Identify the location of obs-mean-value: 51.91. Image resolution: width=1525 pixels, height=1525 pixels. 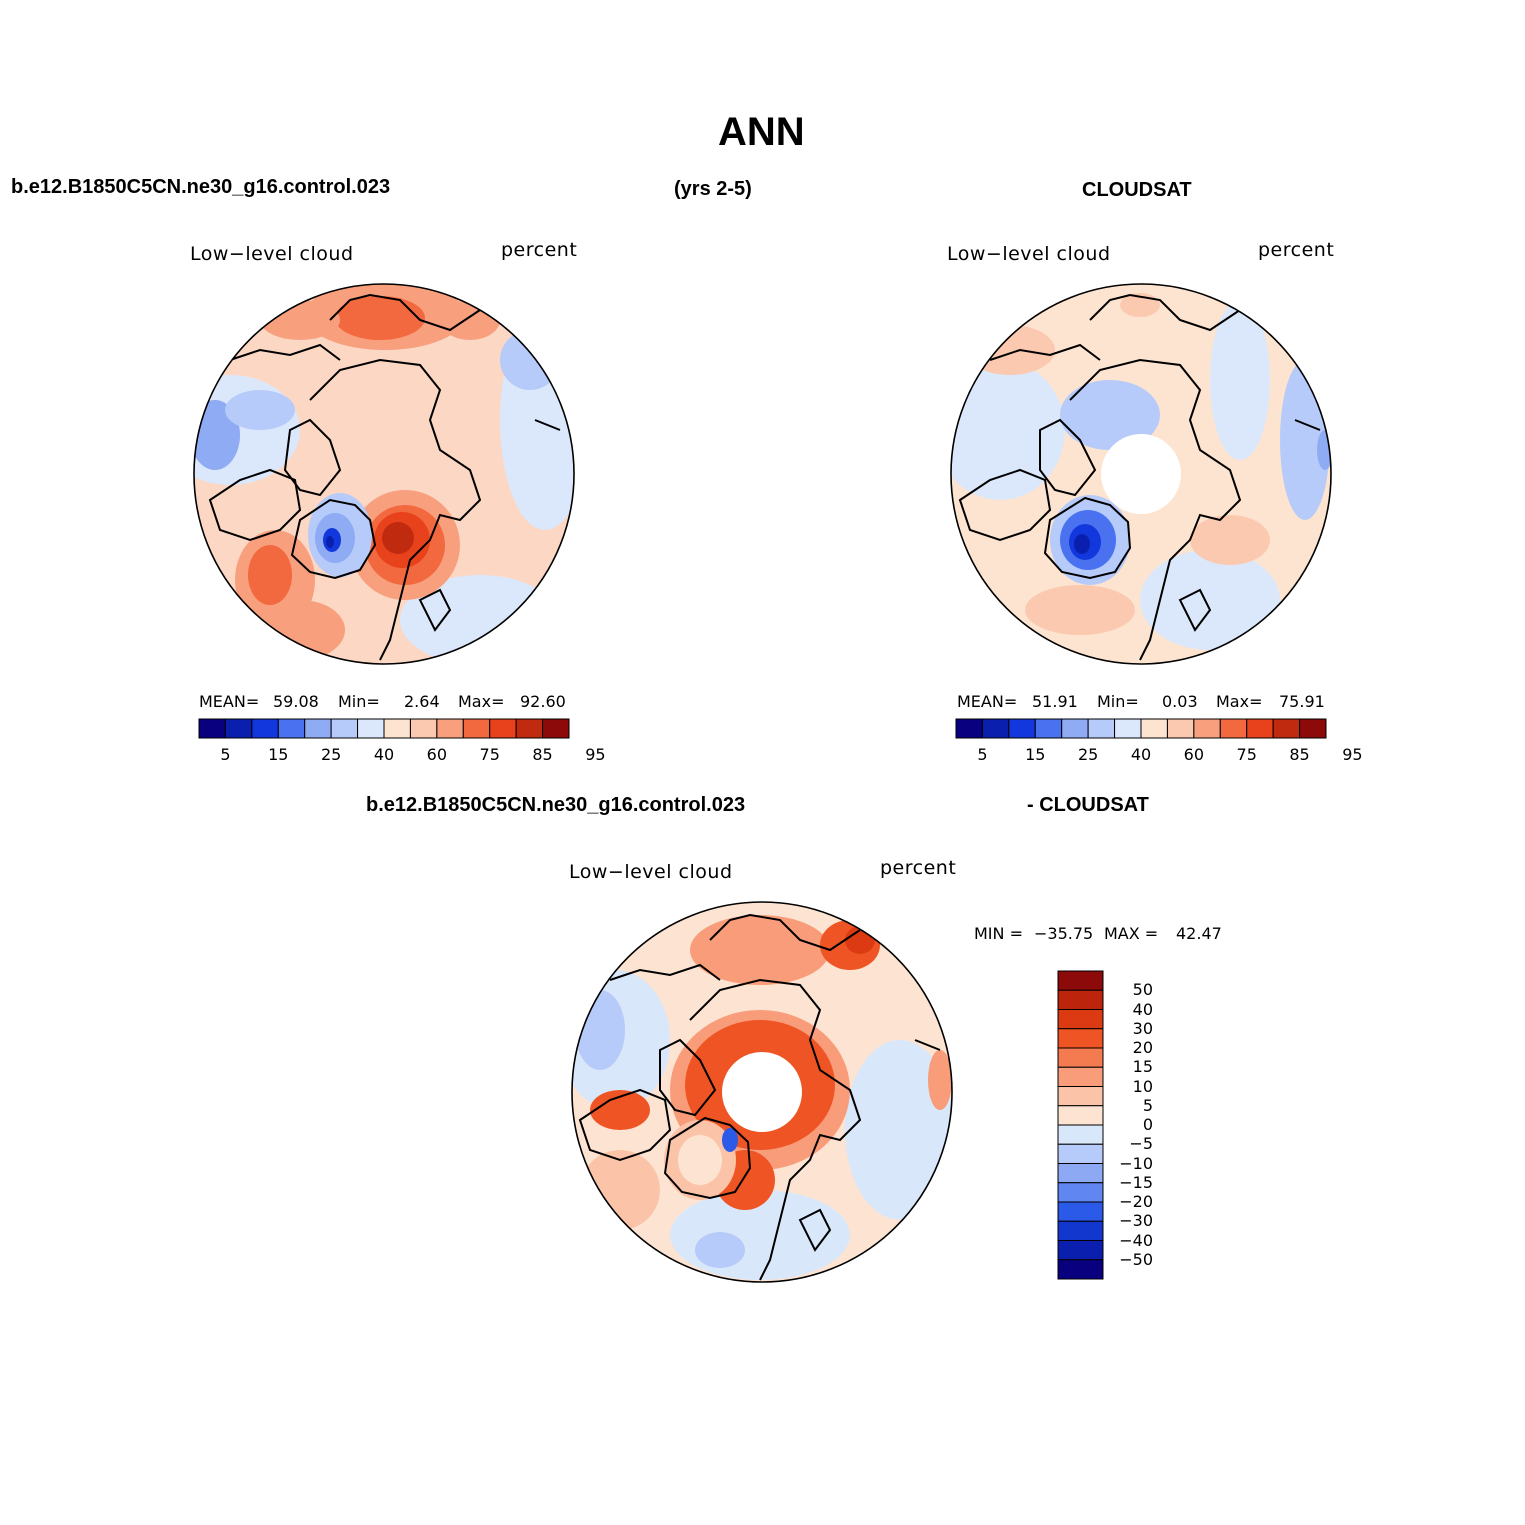
(1055, 701).